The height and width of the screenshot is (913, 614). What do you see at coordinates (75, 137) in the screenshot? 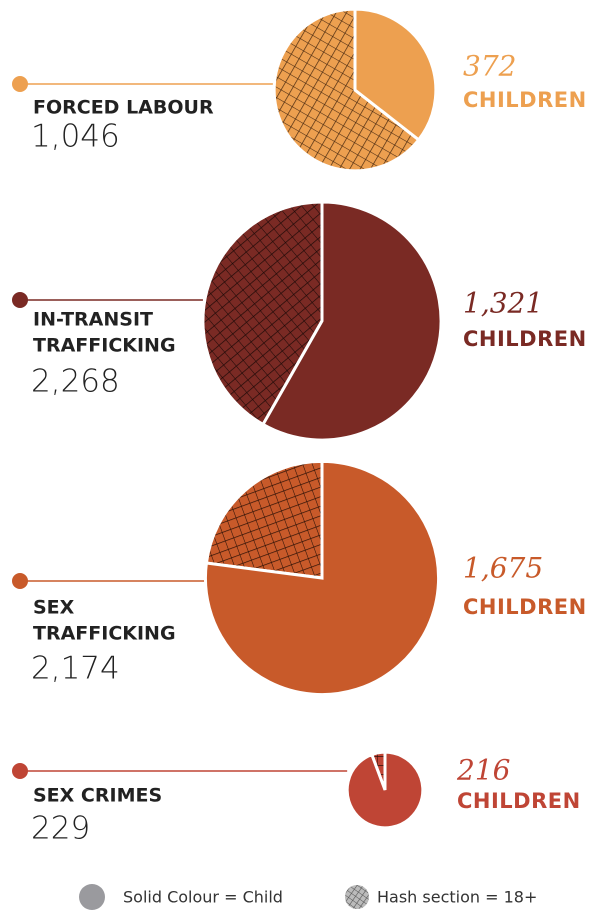
I see `total-value: 1,046` at bounding box center [75, 137].